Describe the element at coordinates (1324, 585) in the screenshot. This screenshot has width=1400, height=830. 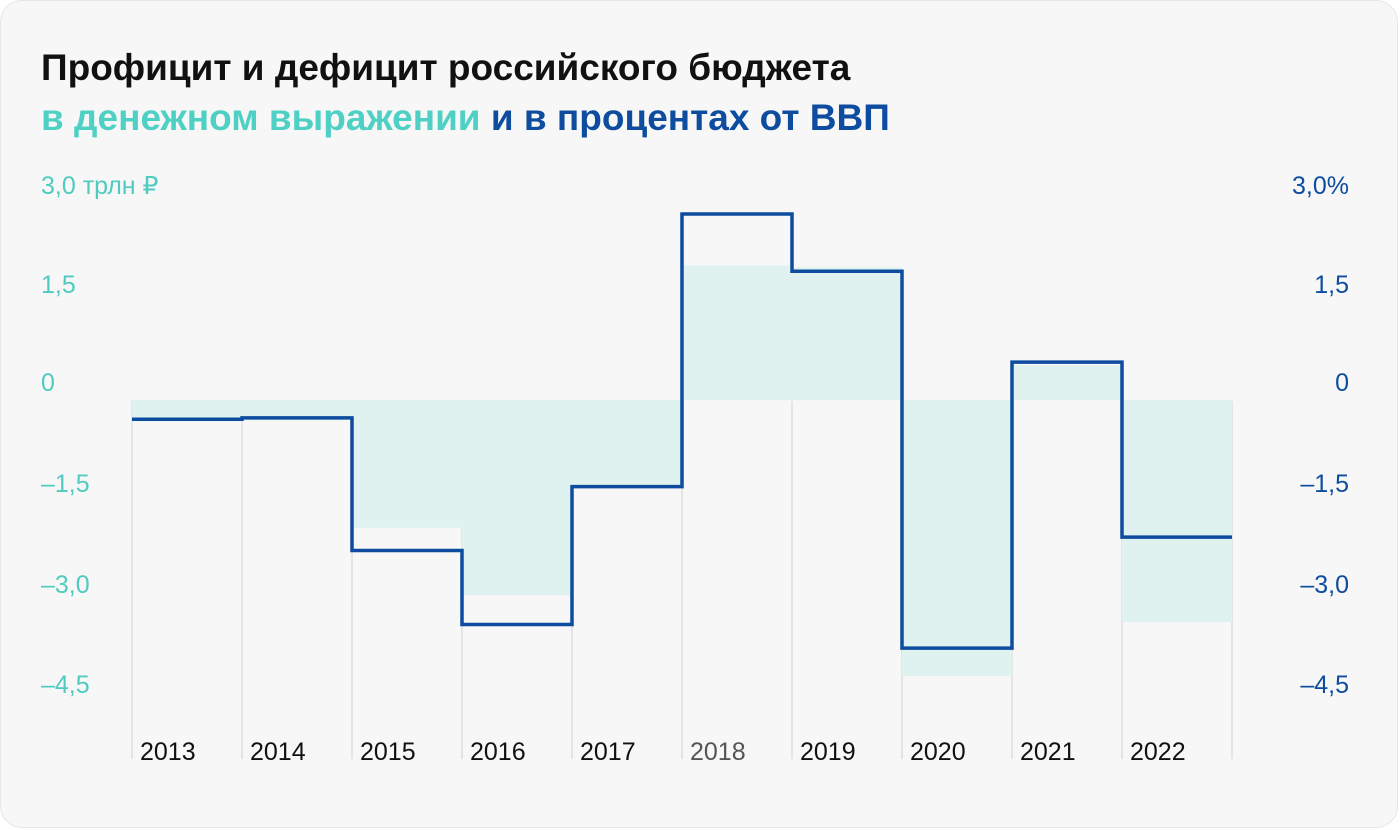
I see `right-tick-label: –3,0` at that location.